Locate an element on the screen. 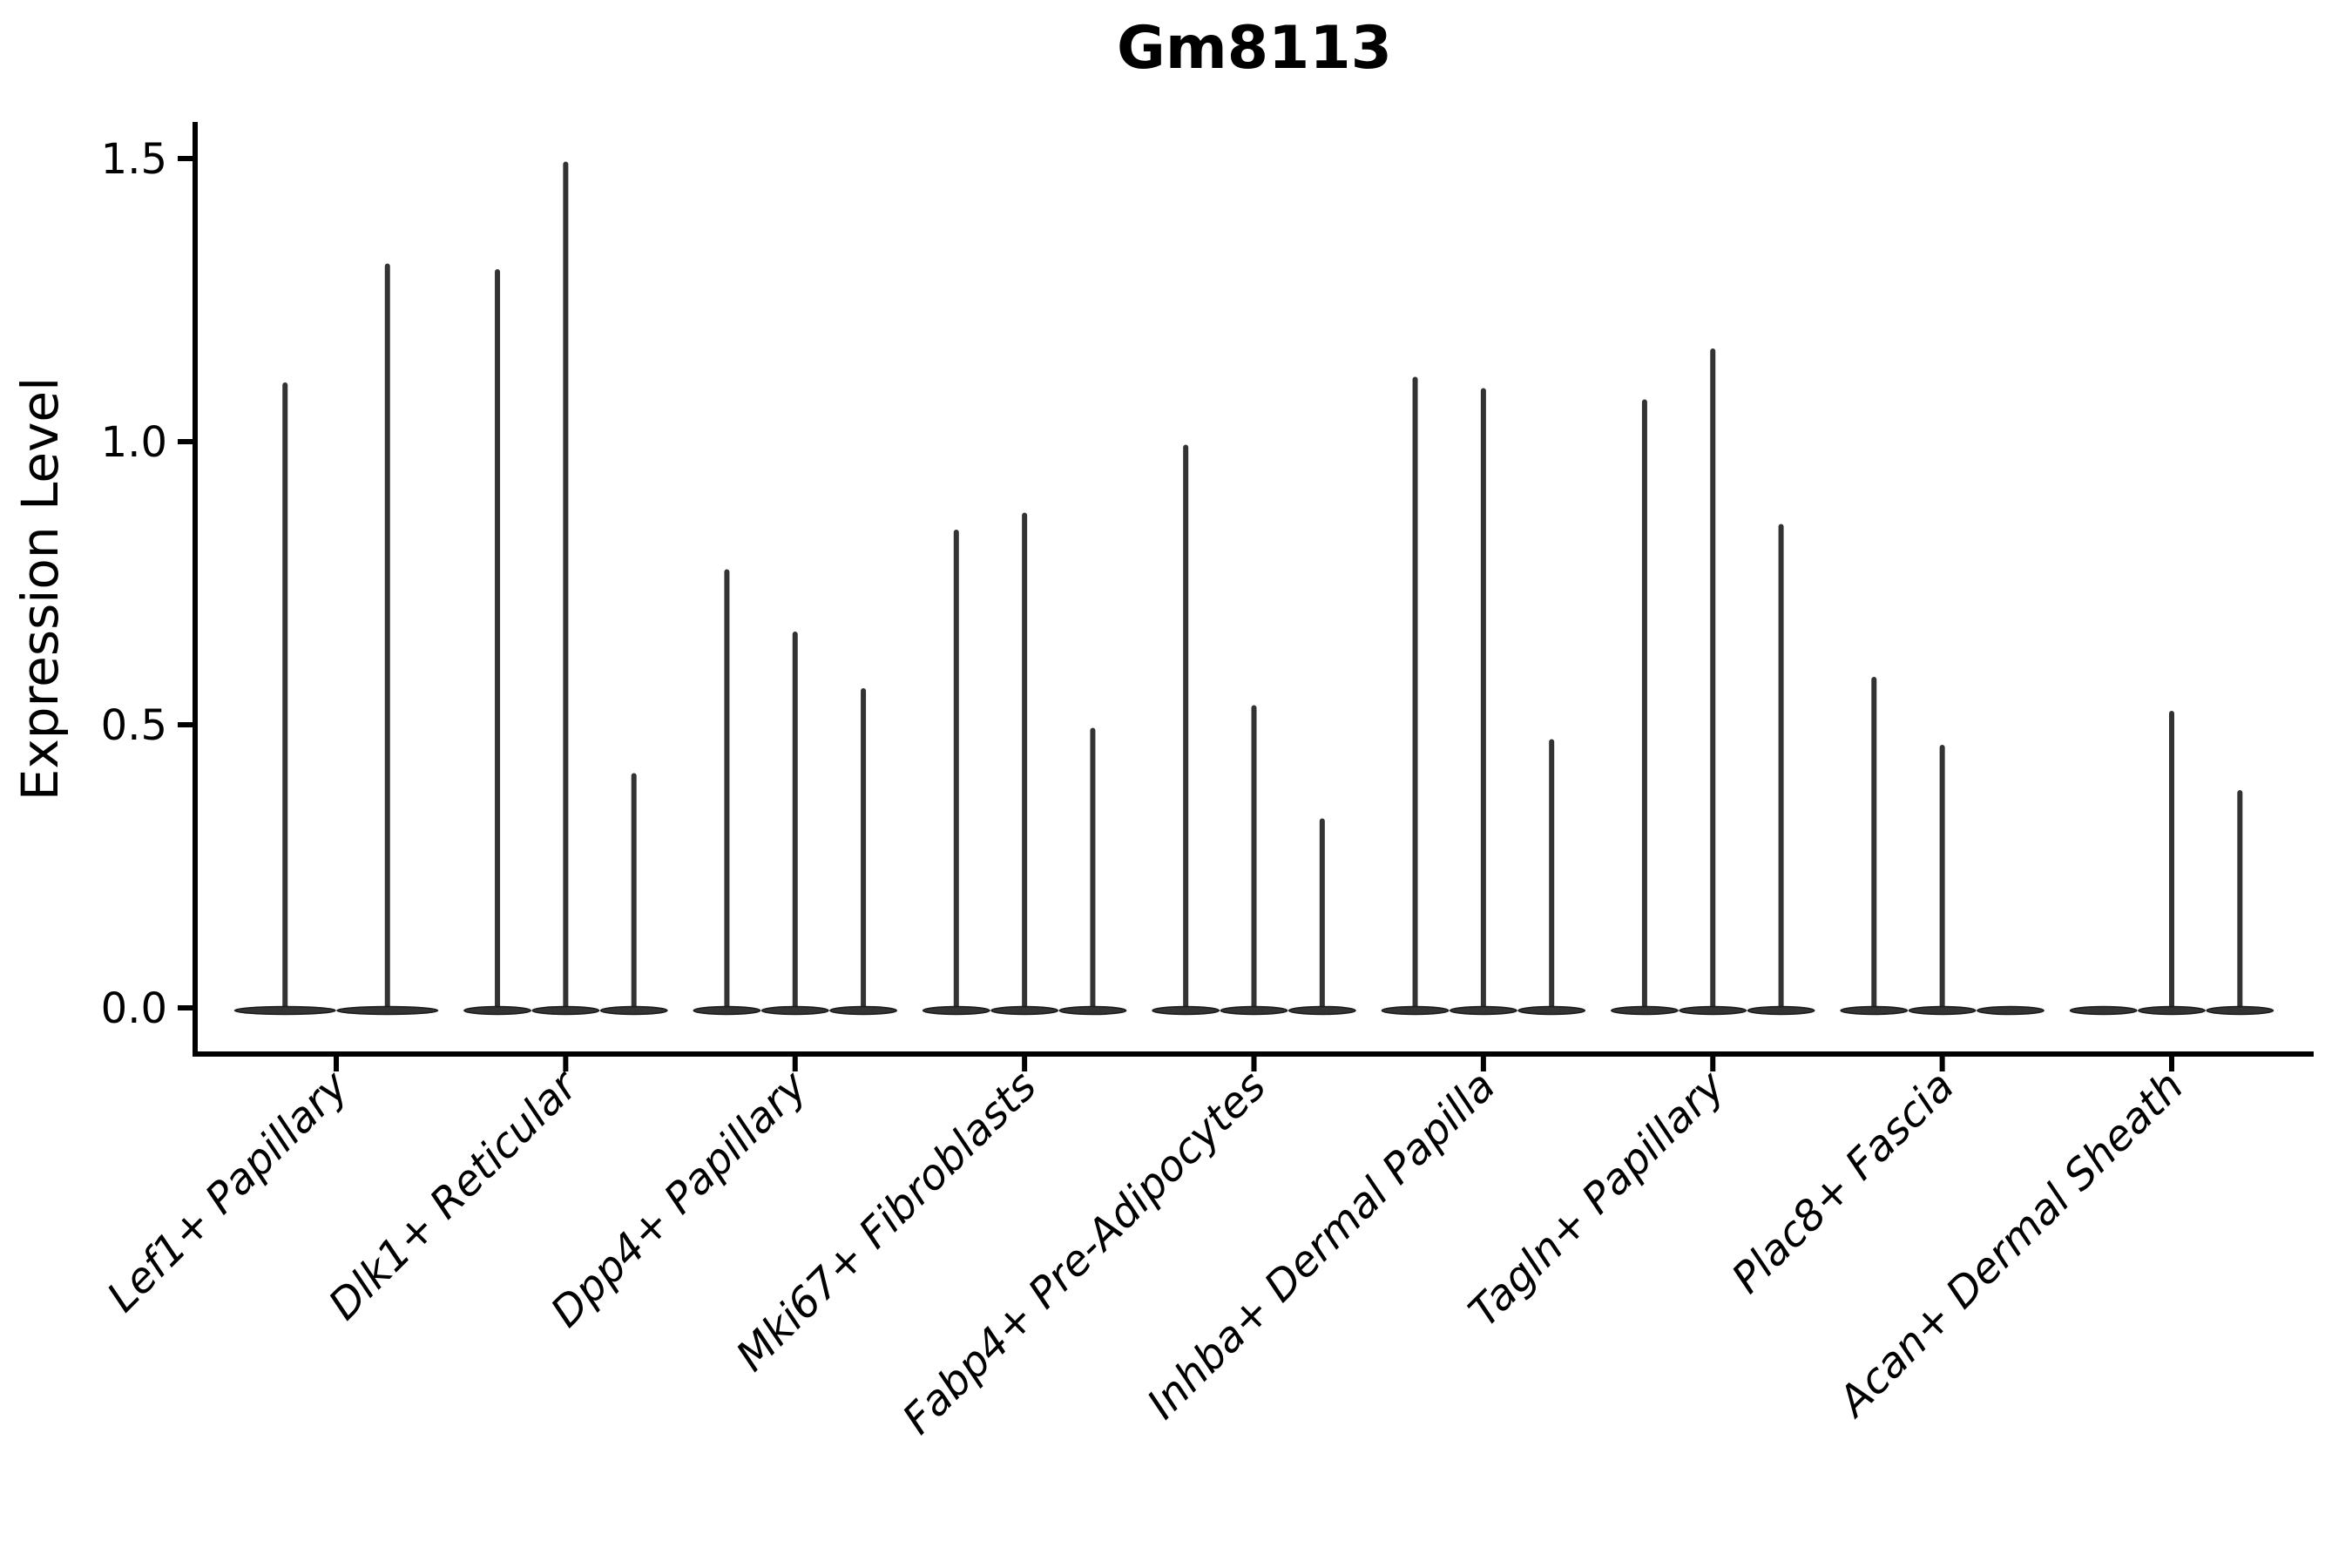 The width and height of the screenshot is (2352, 1568). x-tick-label: Dpp4+ Papillary is located at coordinates (679, 1198).